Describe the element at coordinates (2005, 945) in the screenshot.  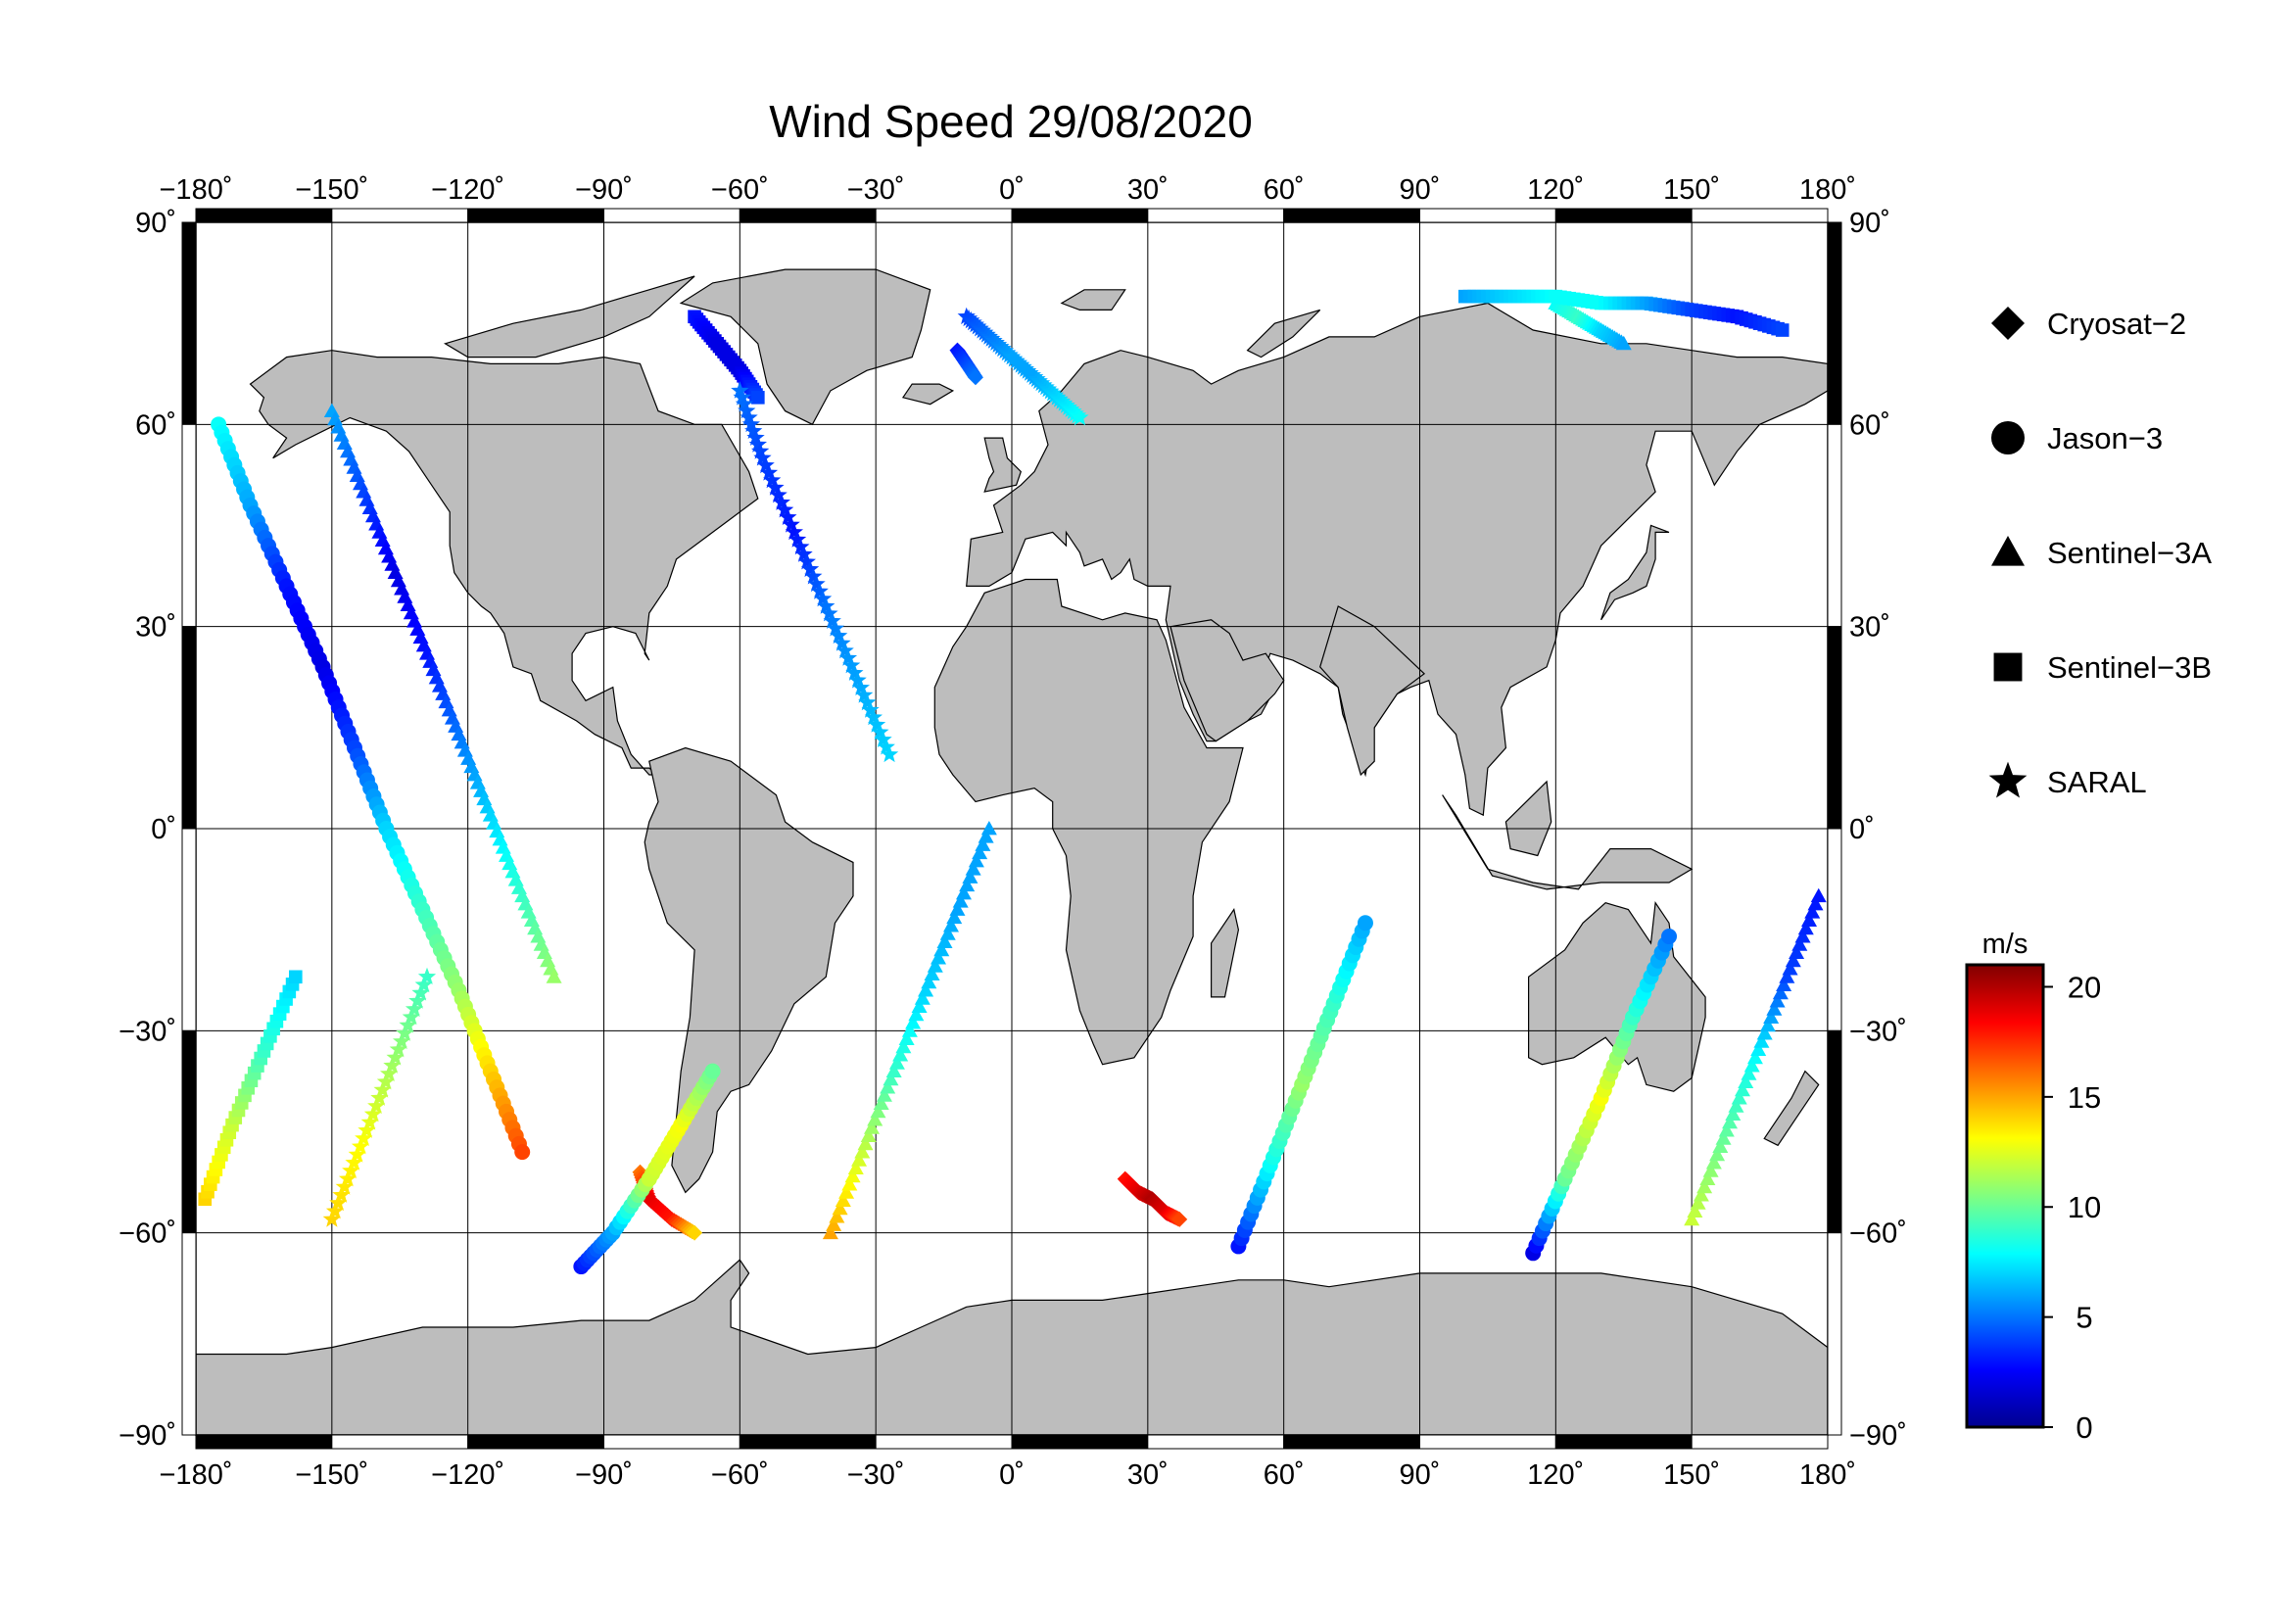
I see `colorbar-unit-label: m/s` at that location.